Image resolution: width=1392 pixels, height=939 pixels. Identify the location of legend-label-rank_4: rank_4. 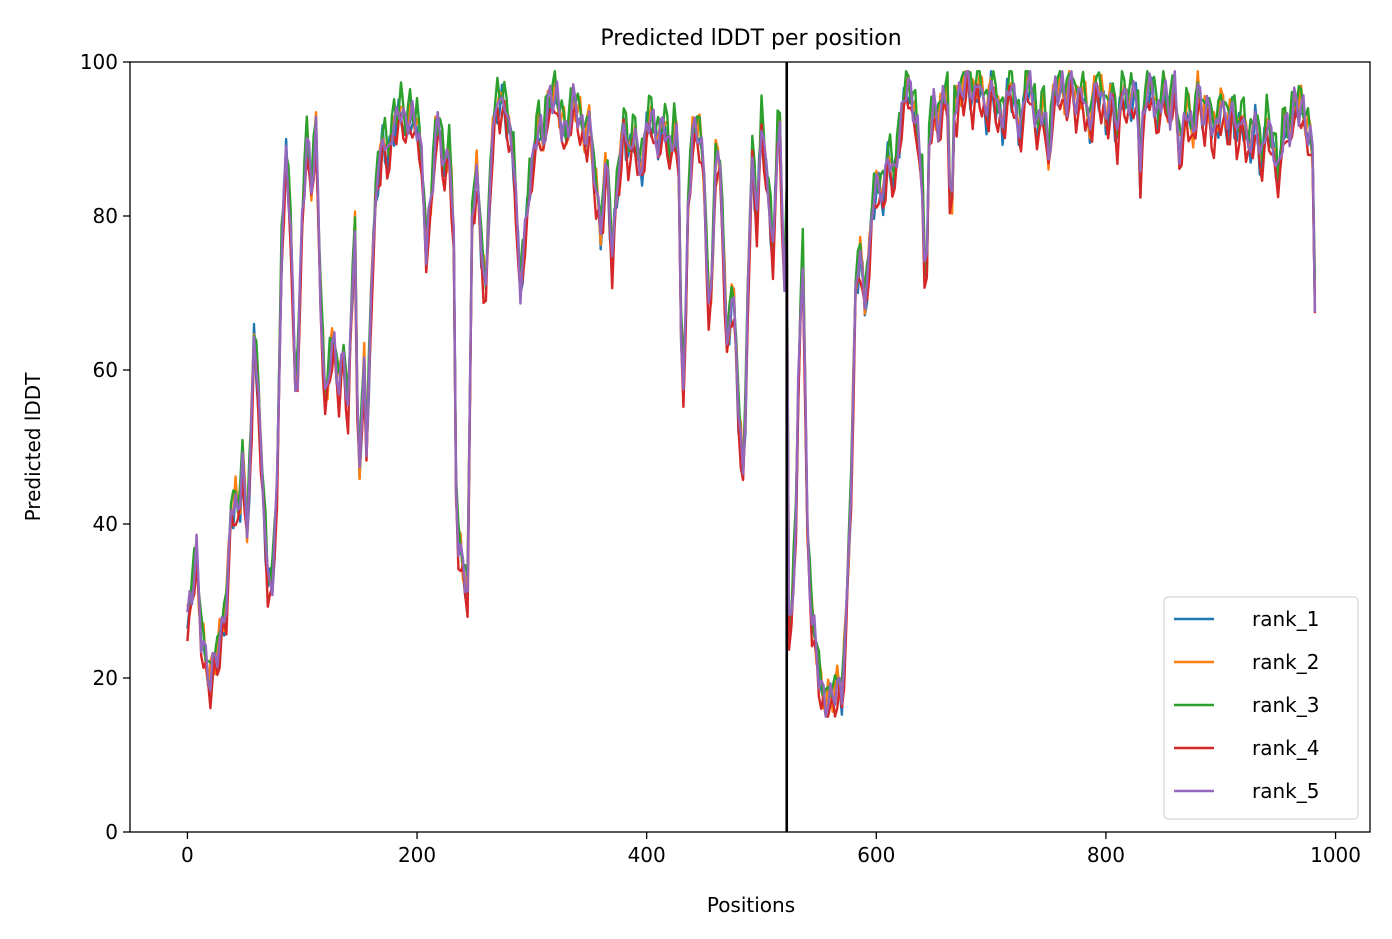
(1285, 748).